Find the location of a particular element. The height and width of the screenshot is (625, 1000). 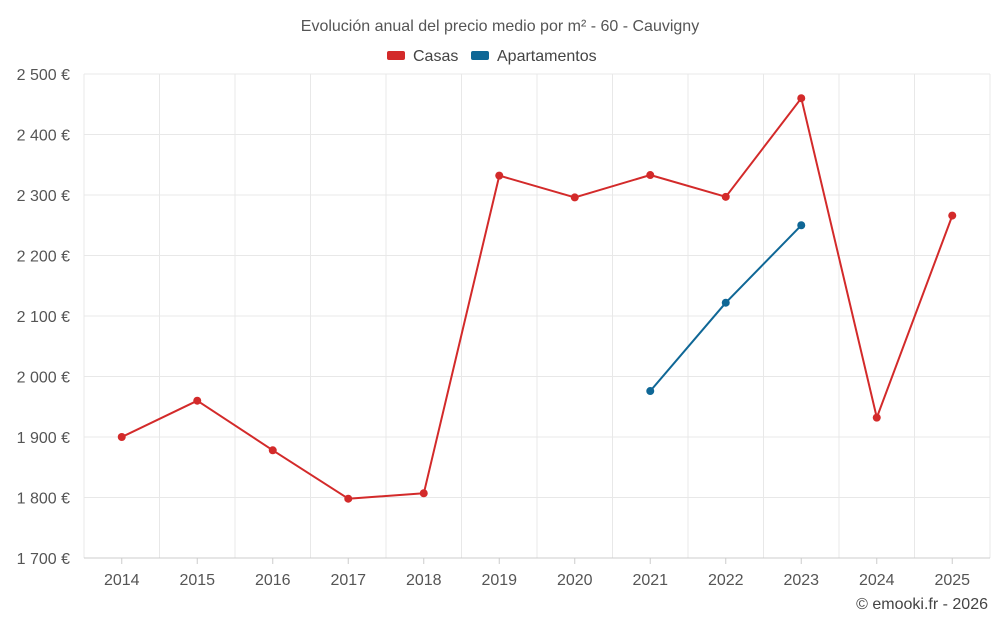

series-line-apartamentos is located at coordinates (726, 308).